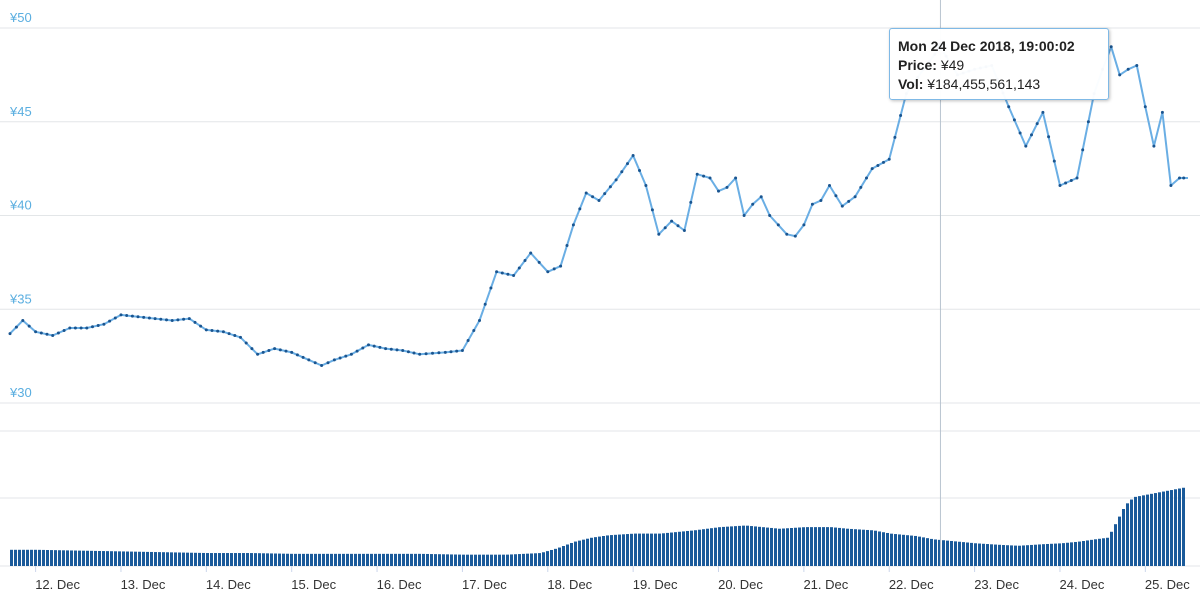 The height and width of the screenshot is (611, 1200). I want to click on x-tick-label: 12. Dec, so click(57, 584).